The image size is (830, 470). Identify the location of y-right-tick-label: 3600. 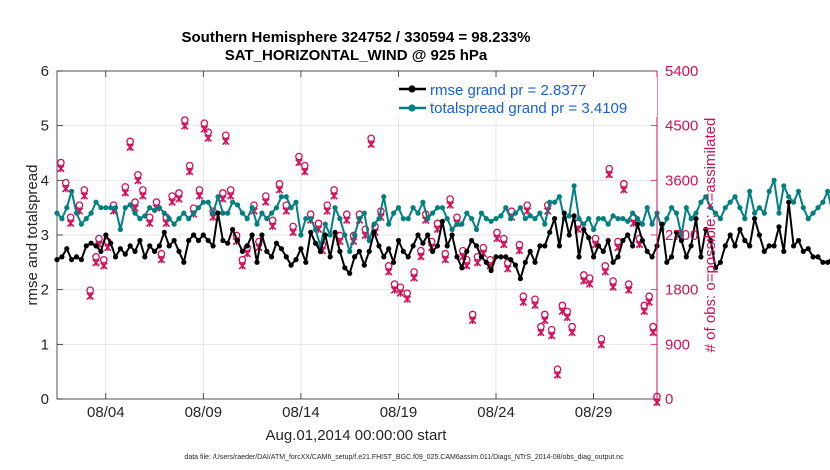
(681, 180).